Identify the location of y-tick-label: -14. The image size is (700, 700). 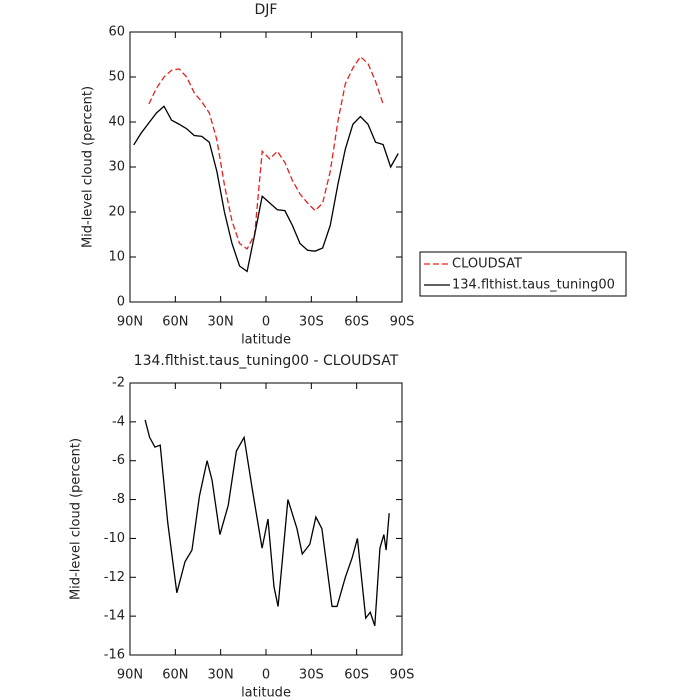
(114, 616).